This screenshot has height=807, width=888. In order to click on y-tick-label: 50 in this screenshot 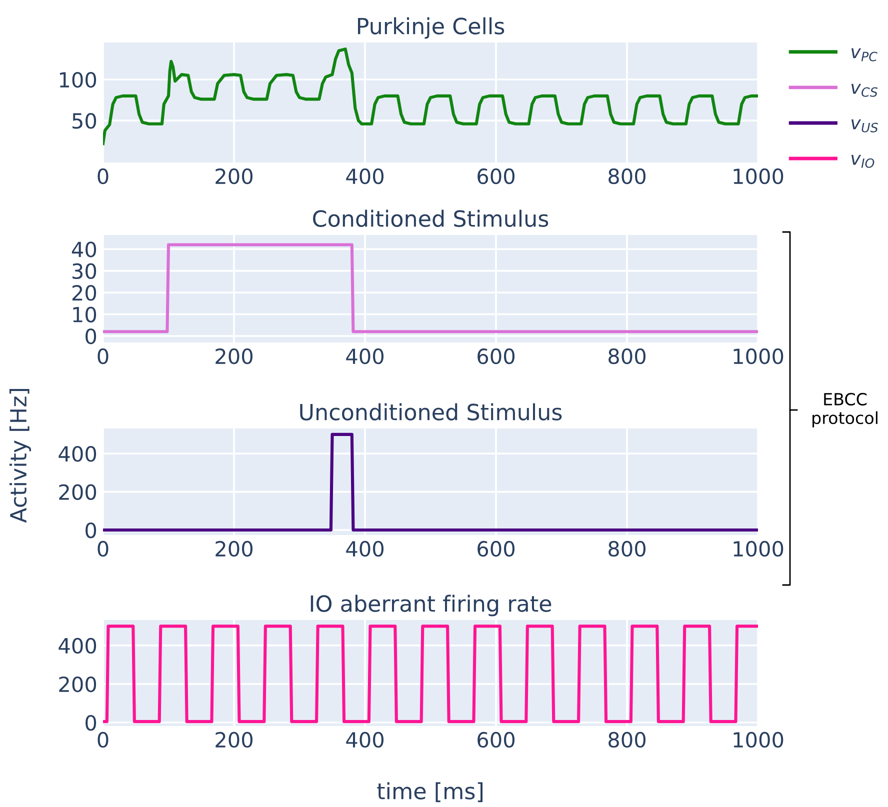, I will do `click(84, 121)`.